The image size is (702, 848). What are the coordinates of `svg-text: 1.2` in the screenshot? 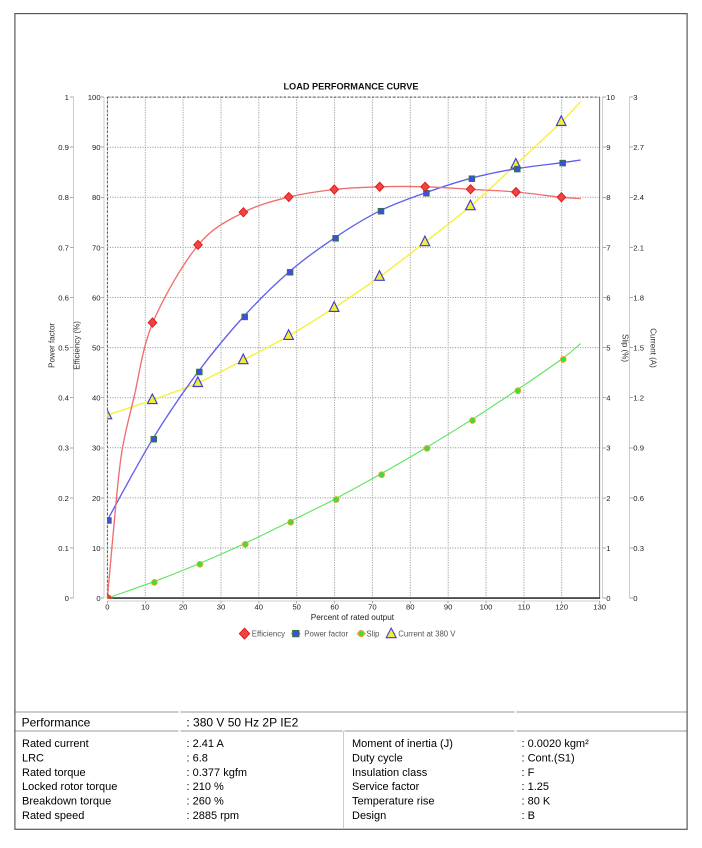 It's located at (638, 398).